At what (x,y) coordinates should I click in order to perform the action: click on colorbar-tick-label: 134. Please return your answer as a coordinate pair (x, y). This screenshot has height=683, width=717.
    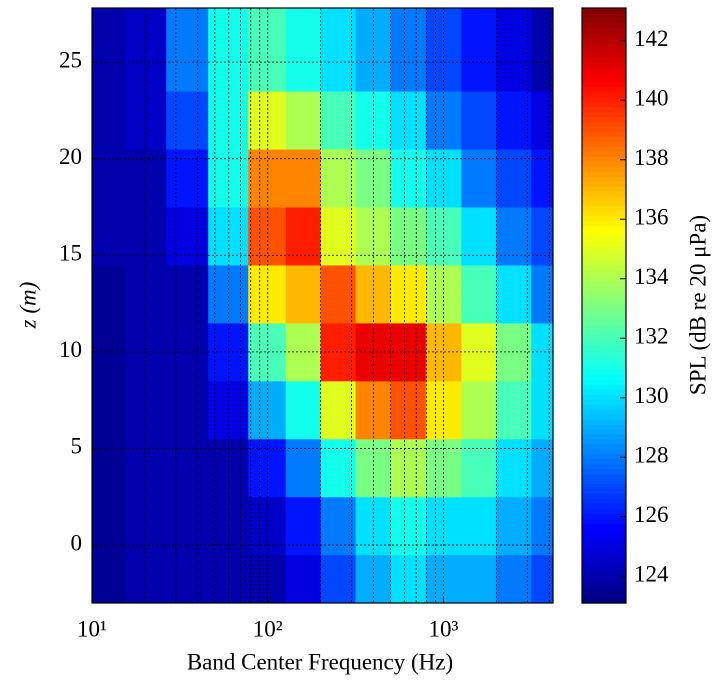
    Looking at the image, I should click on (651, 276).